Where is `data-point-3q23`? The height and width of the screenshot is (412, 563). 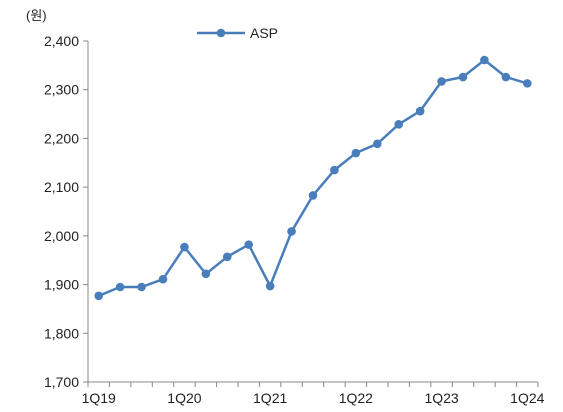
data-point-3q23 is located at coordinates (484, 60).